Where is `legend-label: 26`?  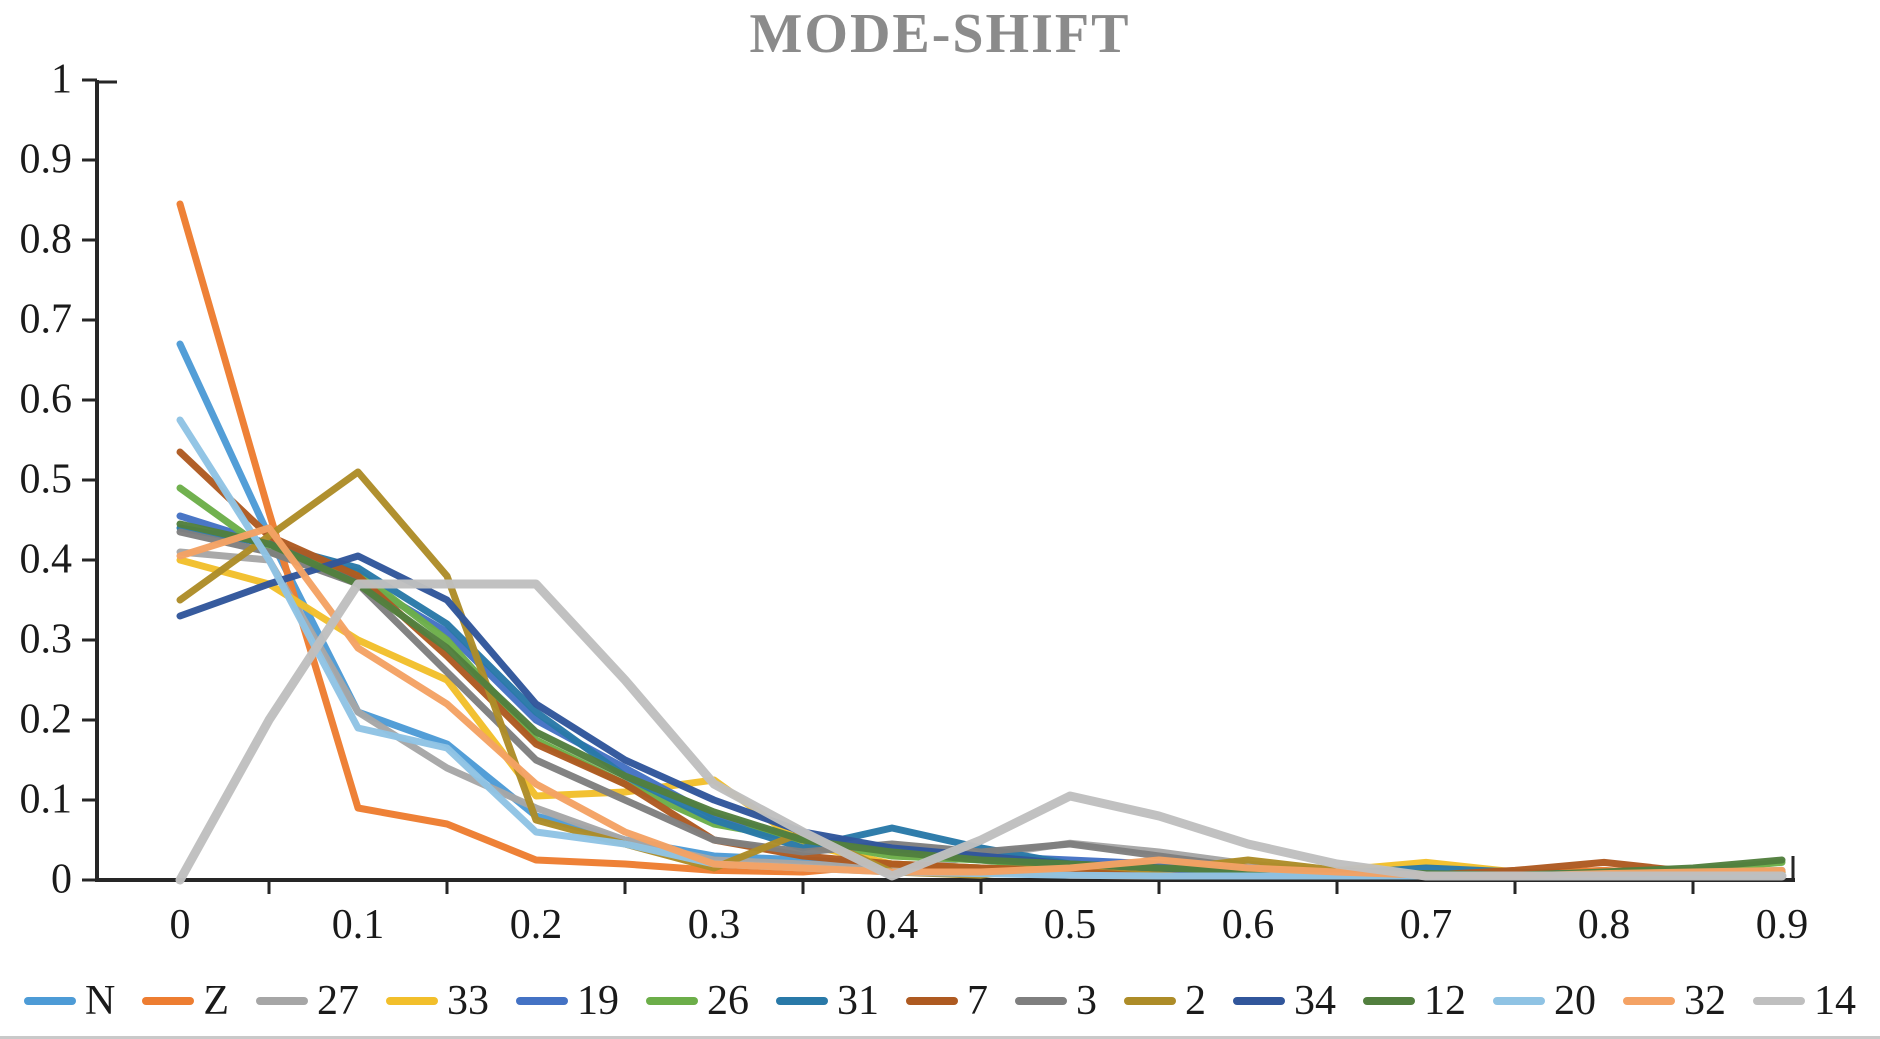
legend-label: 26 is located at coordinates (728, 1001).